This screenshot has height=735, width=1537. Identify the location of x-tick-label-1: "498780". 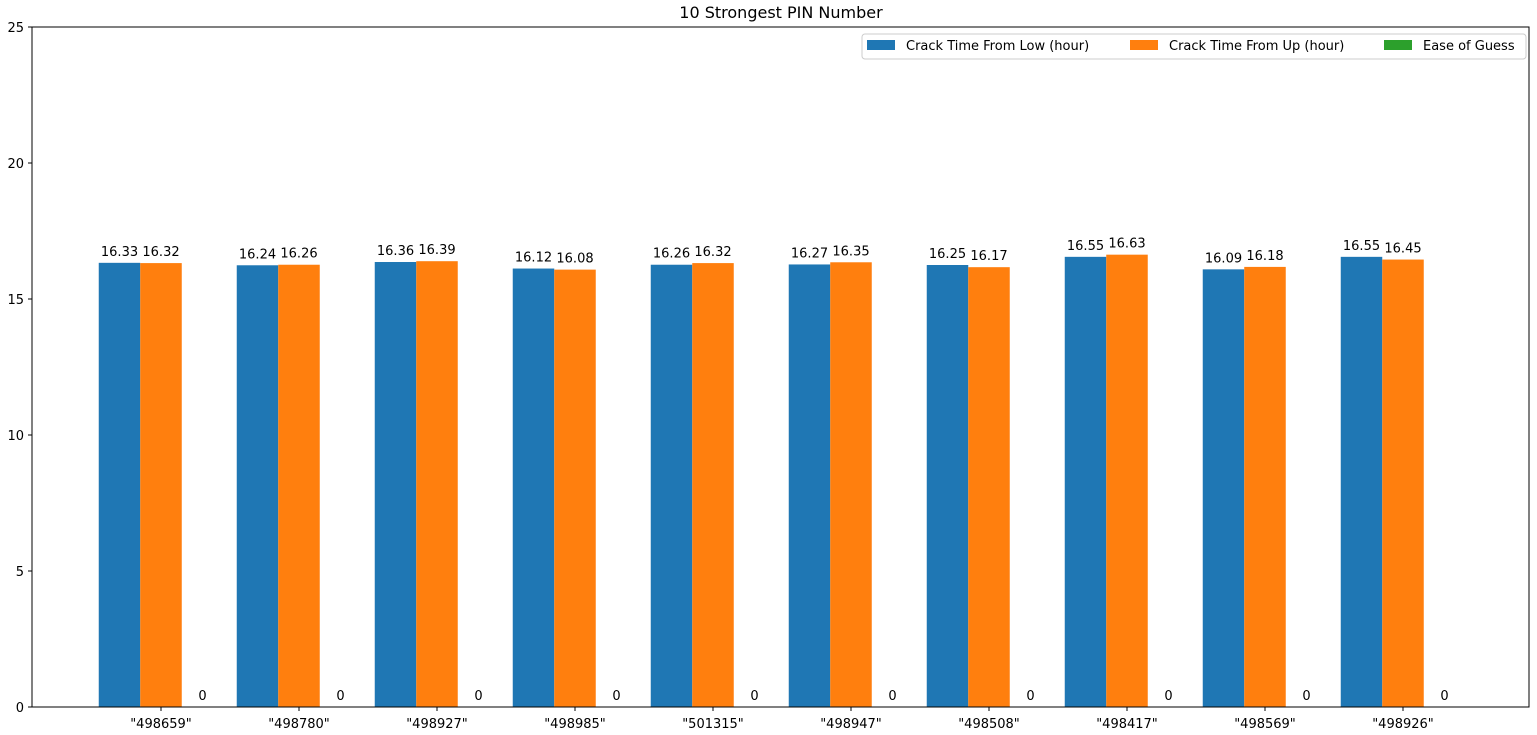
(299, 724).